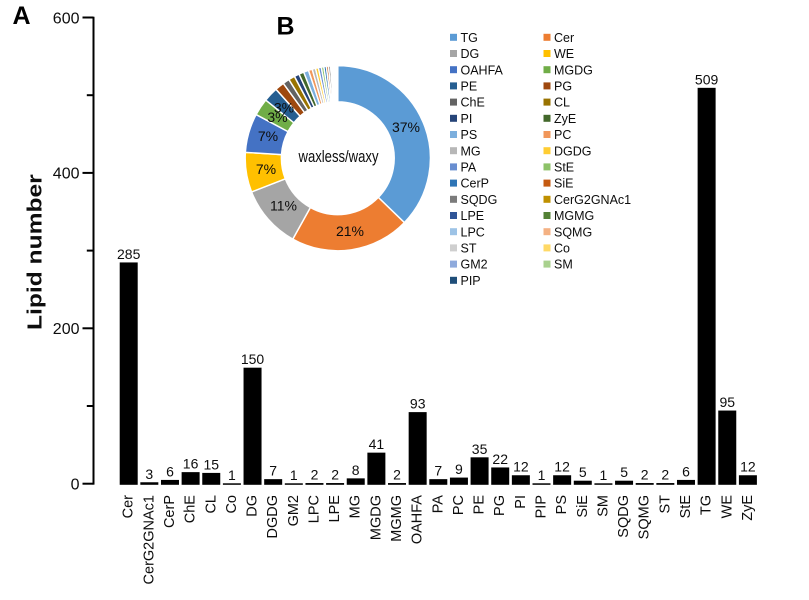  Describe the element at coordinates (66, 174) in the screenshot. I see `svg-text: 400` at that location.